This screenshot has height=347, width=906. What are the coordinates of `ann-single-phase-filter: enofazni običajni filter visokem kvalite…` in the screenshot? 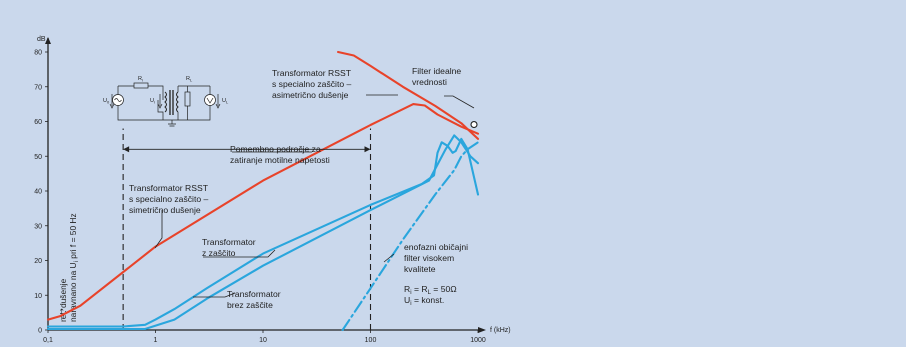 It's located at (437, 258).